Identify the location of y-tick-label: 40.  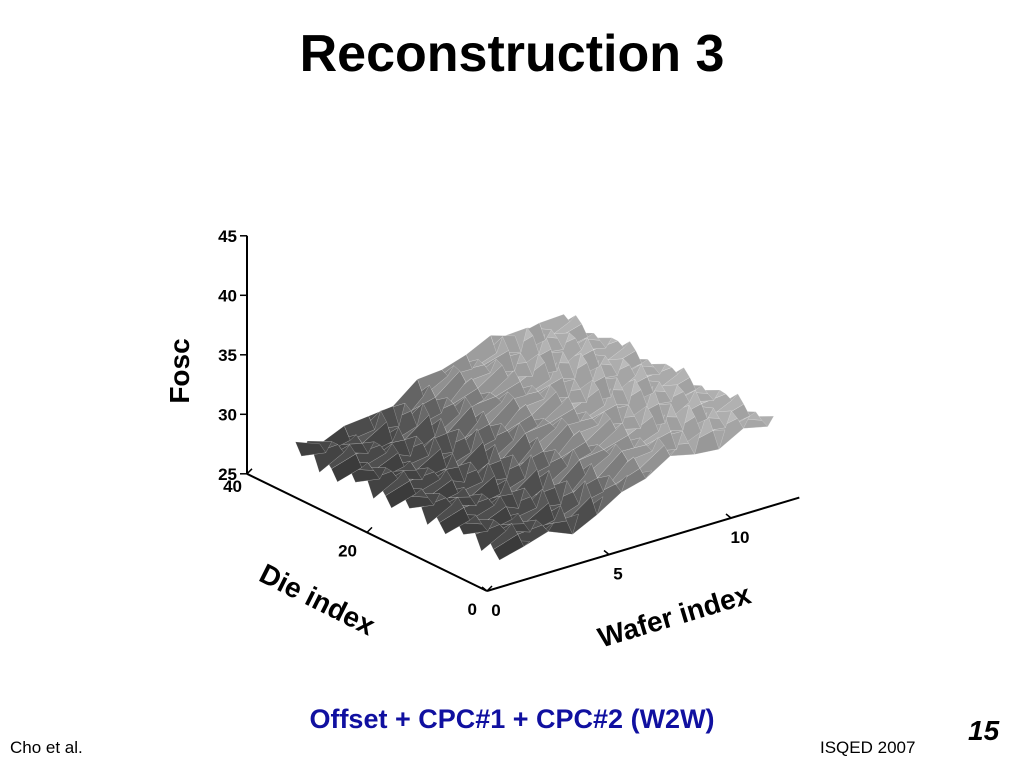
(232, 486).